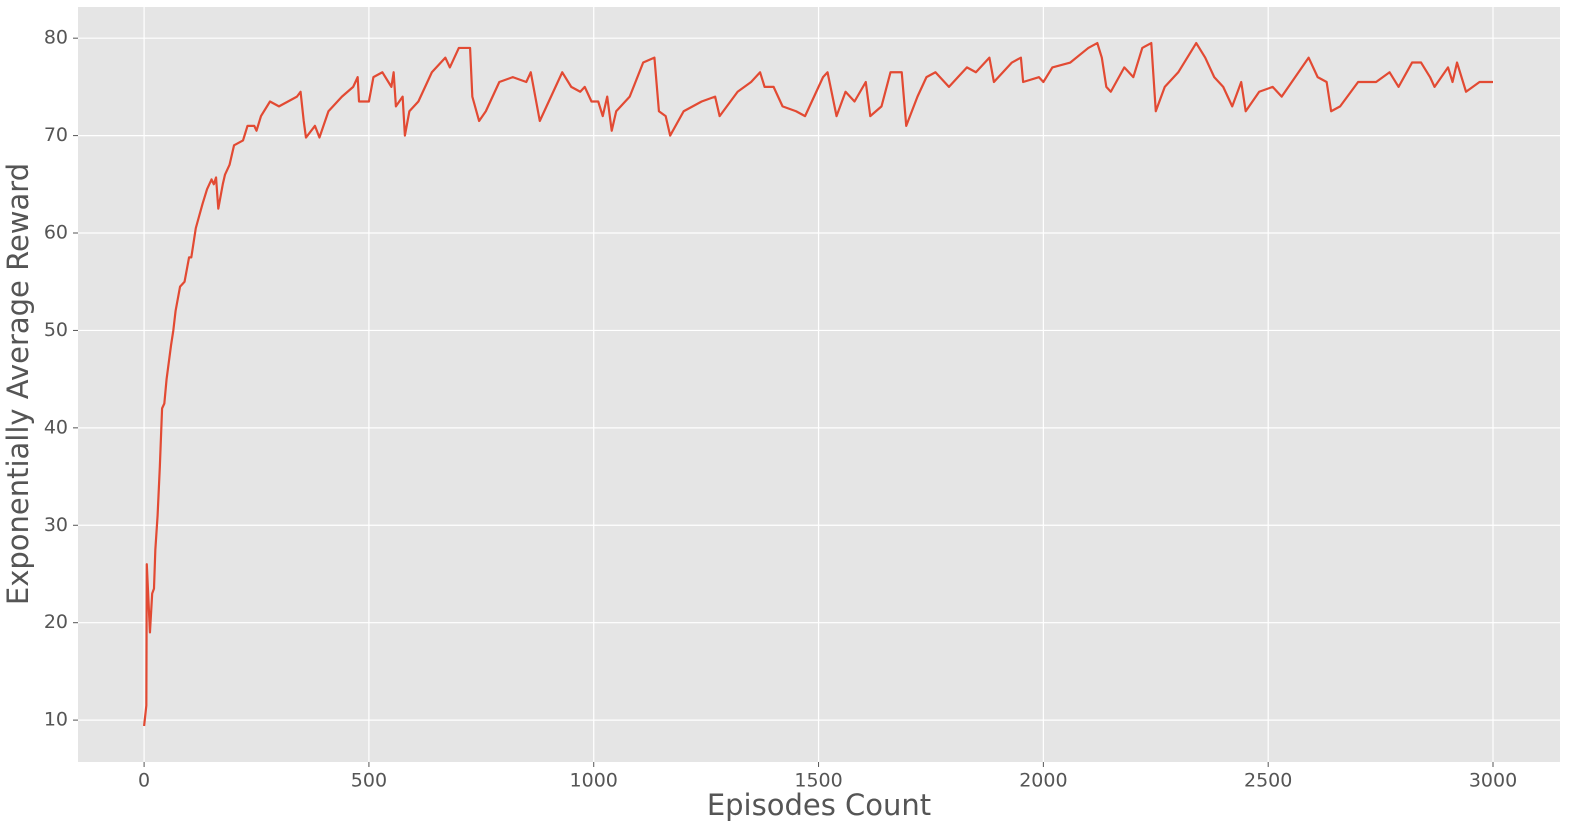  I want to click on y-tick-label: 20, so click(56, 622).